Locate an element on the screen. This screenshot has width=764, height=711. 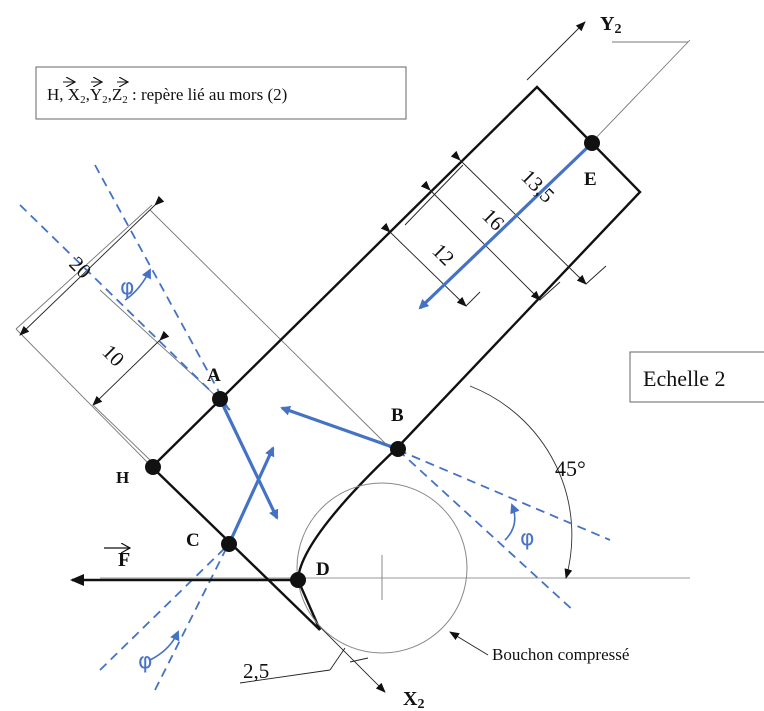
label-c: C is located at coordinates (193, 540).